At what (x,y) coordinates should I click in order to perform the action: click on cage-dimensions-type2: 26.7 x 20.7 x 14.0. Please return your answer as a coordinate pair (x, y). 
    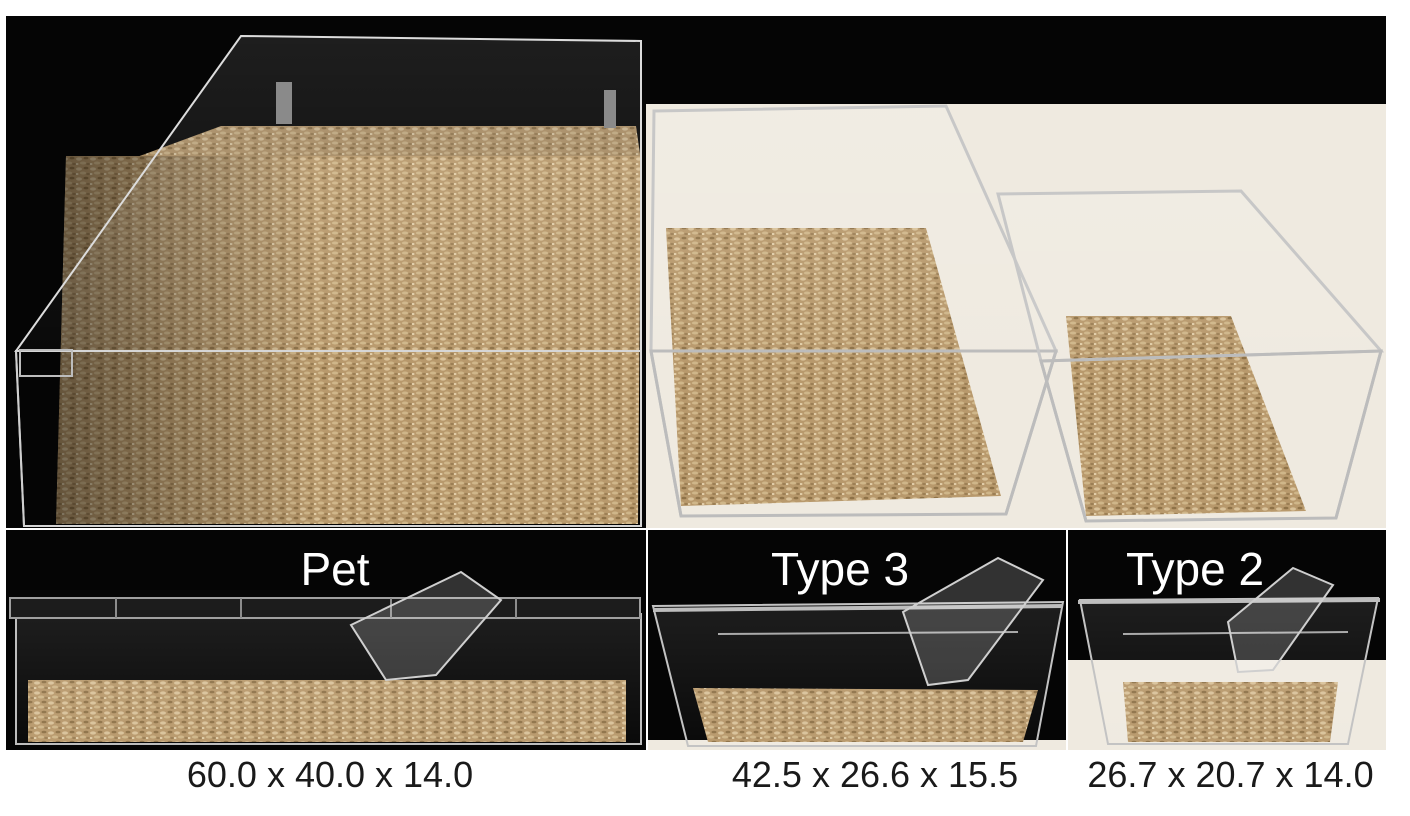
    Looking at the image, I should click on (1230, 774).